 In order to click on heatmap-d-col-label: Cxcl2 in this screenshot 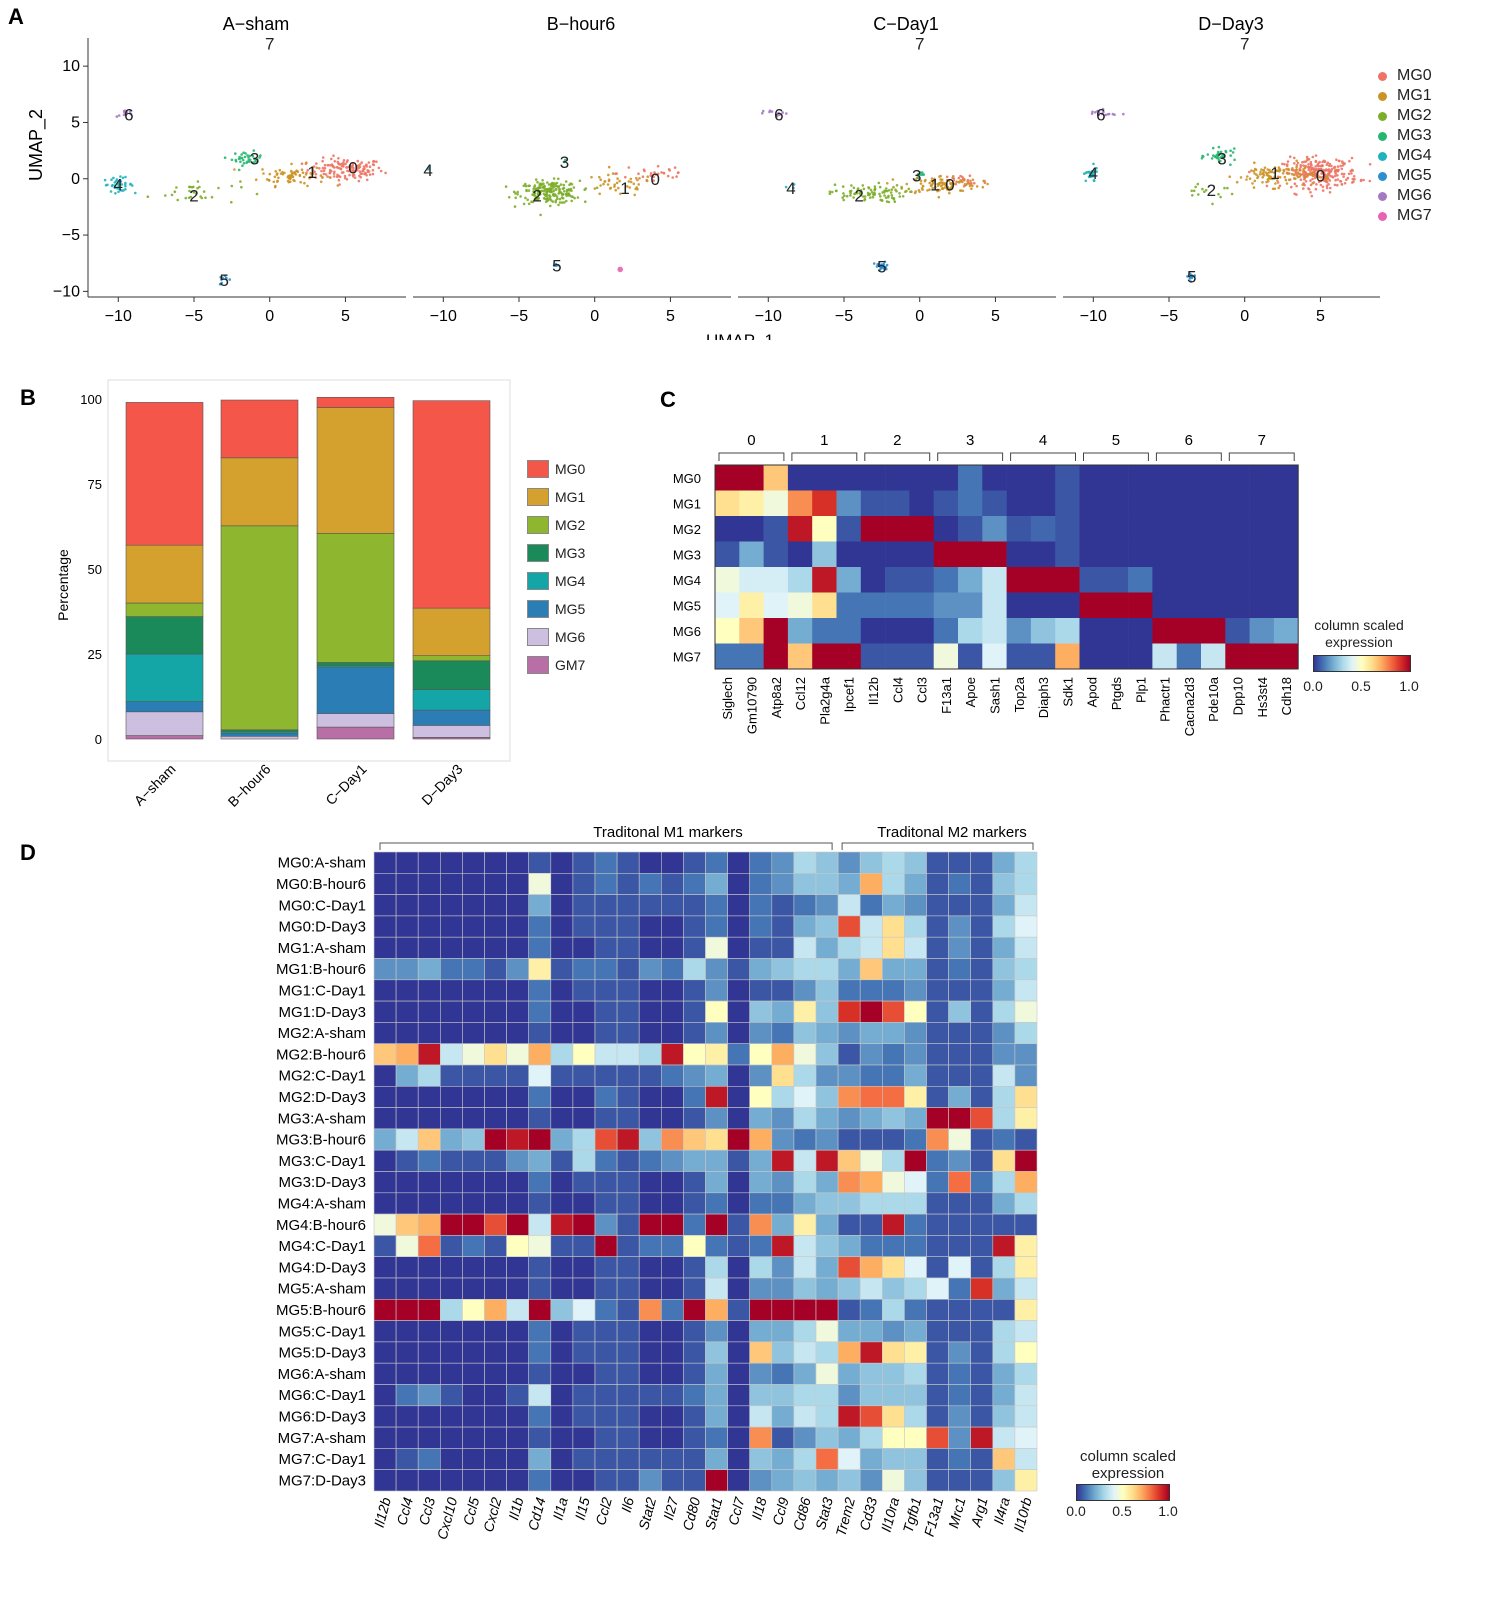, I will do `click(492, 1514)`.